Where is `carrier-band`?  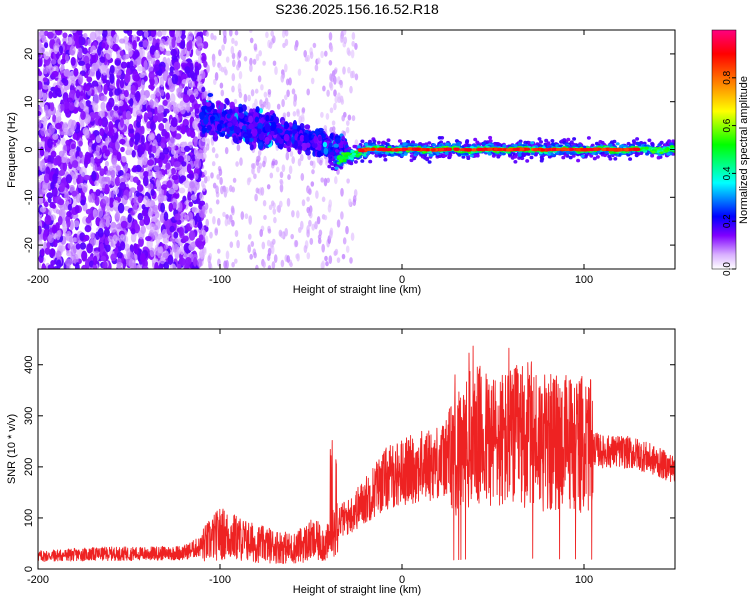 carrier-band is located at coordinates (582, 156).